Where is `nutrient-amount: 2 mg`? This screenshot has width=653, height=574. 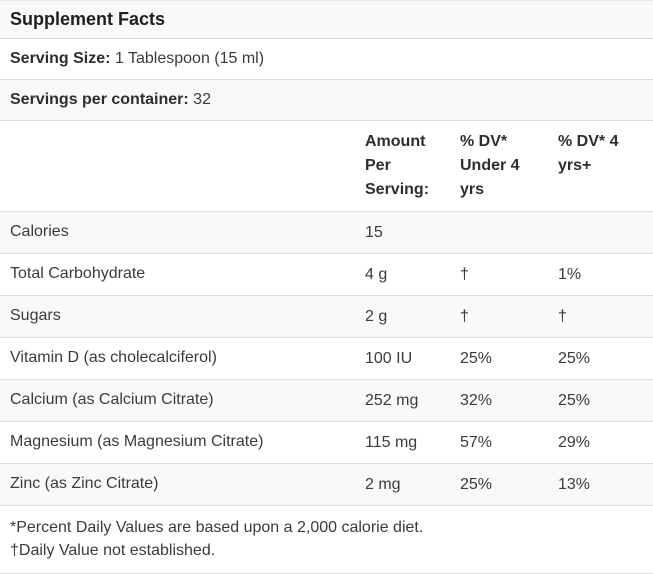 nutrient-amount: 2 mg is located at coordinates (383, 484).